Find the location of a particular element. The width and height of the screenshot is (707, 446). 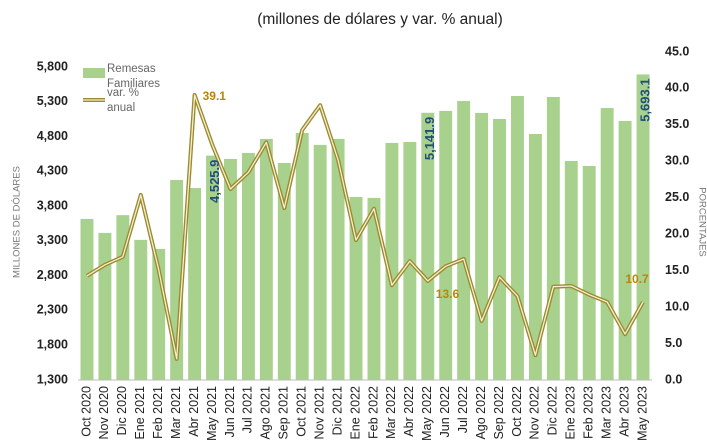

y2-tick-label: 0.0 is located at coordinates (673, 379).